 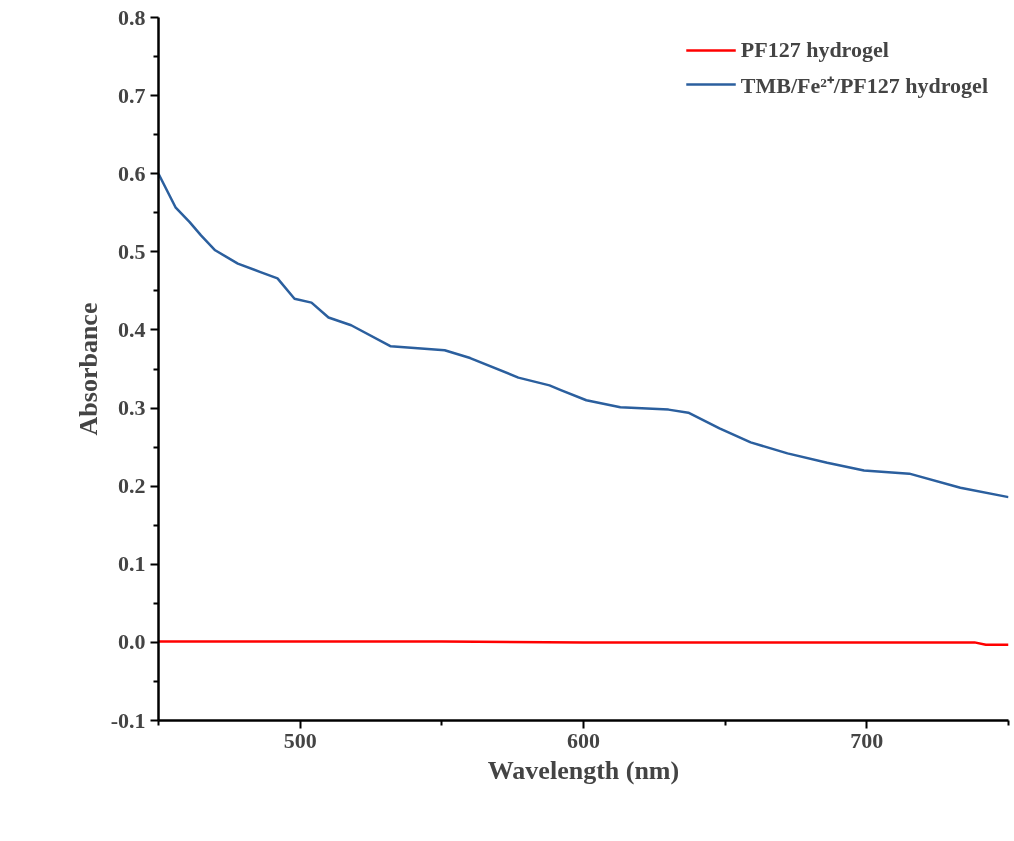 What do you see at coordinates (132, 95) in the screenshot?
I see `y-tick-label: 0.7` at bounding box center [132, 95].